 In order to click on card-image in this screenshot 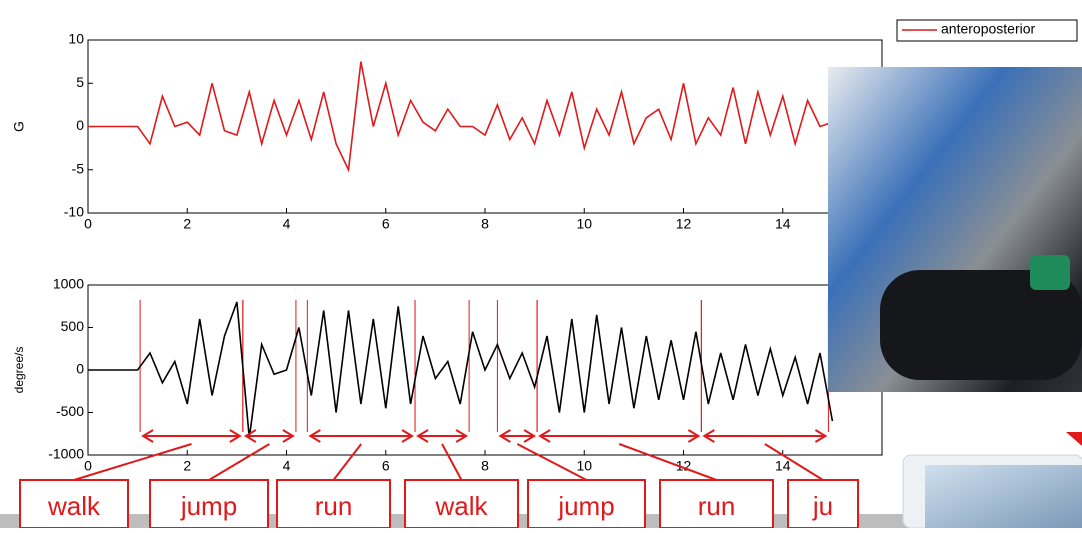, I will do `click(1003, 496)`.